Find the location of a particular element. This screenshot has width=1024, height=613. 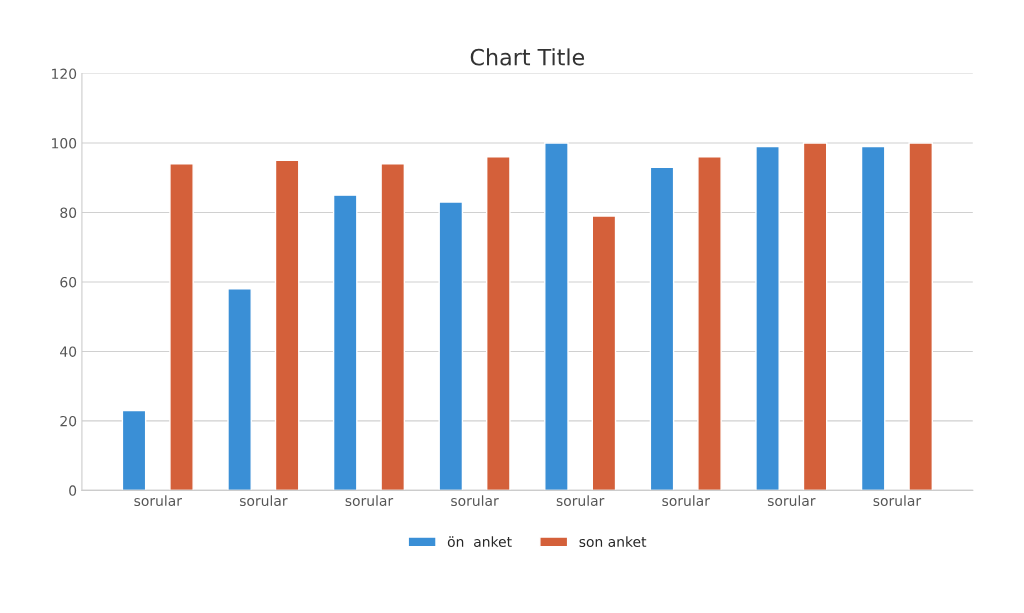

y-tick-label: 80 is located at coordinates (68, 212).